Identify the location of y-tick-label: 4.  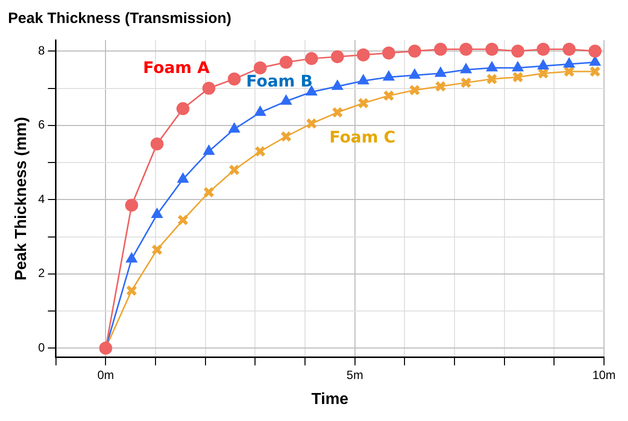
(42, 199).